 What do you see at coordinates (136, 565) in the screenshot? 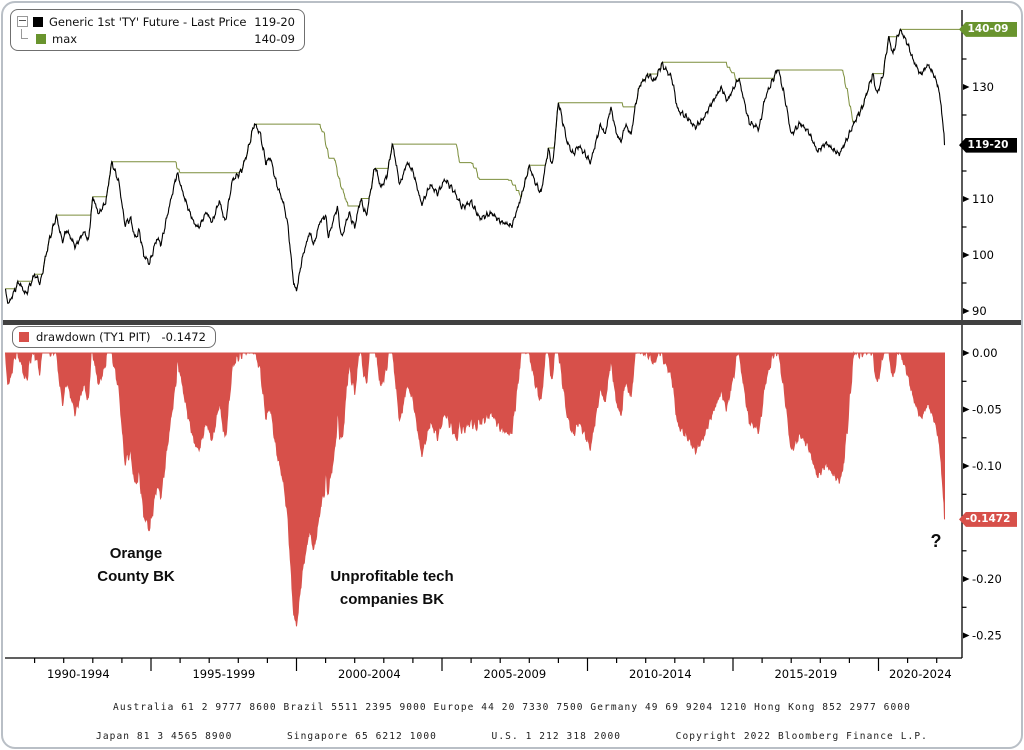
I see `chart-annotation: Orange County BK` at bounding box center [136, 565].